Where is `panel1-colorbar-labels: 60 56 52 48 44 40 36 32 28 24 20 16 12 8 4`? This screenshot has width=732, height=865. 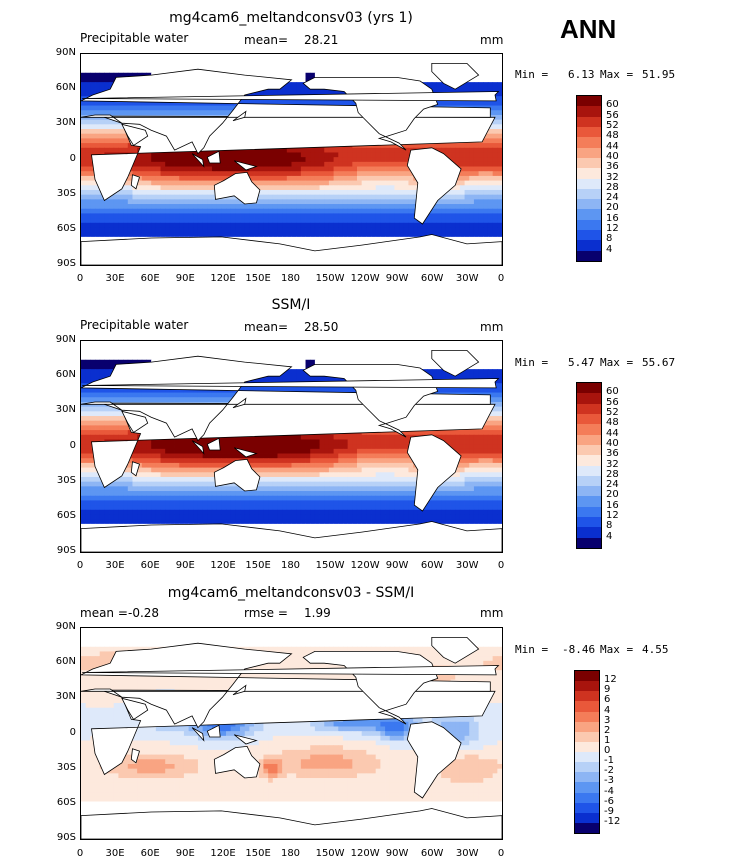 panel1-colorbar-labels: 60 56 52 48 44 40 36 32 28 24 20 16 12 8 4 is located at coordinates (621, 177).